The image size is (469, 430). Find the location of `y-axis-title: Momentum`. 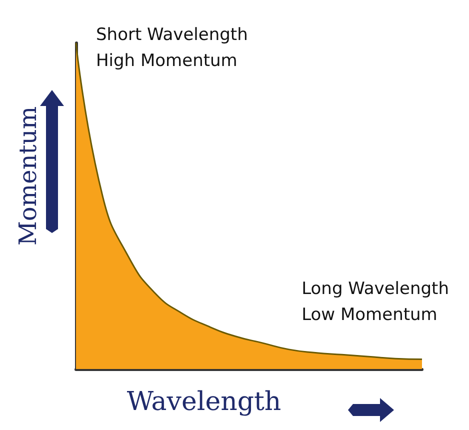

y-axis-title: Momentum is located at coordinates (28, 176).